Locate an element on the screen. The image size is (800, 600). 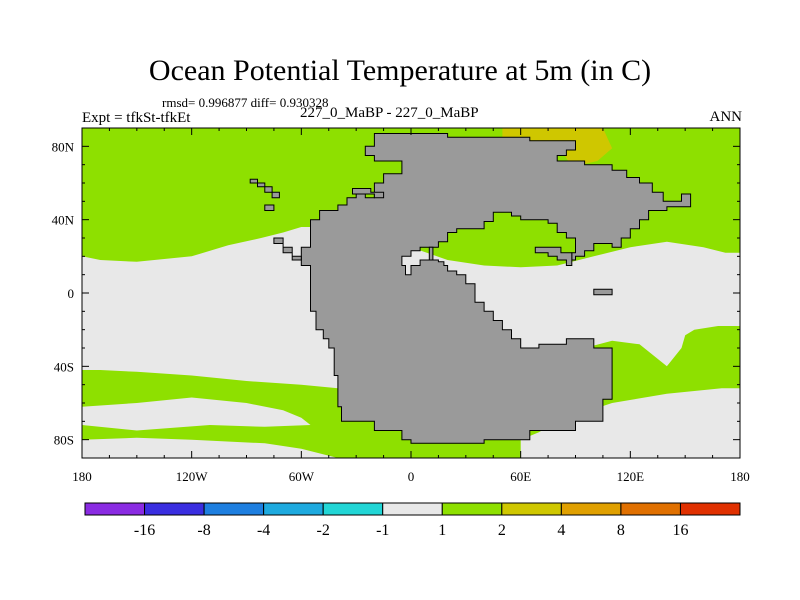
colorbar-label-2: -4 is located at coordinates (263, 530).